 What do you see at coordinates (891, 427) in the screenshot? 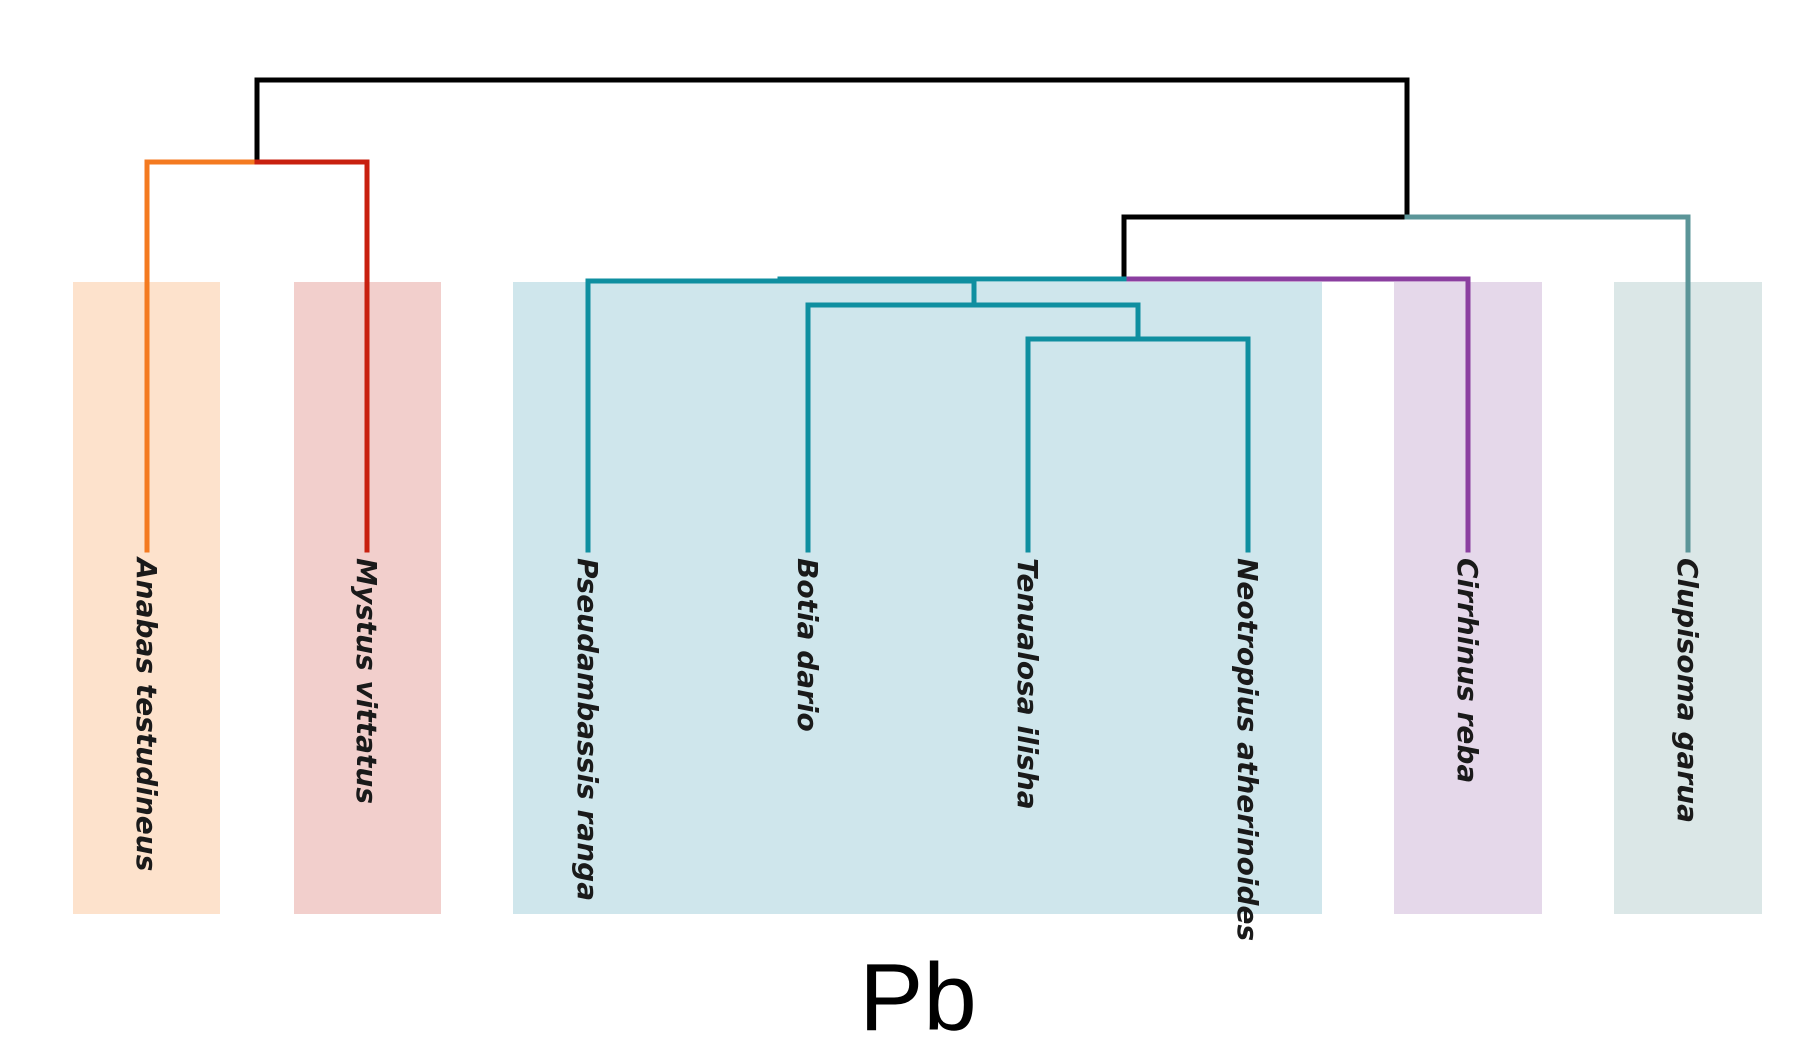
I see `branch-botia` at bounding box center [891, 427].